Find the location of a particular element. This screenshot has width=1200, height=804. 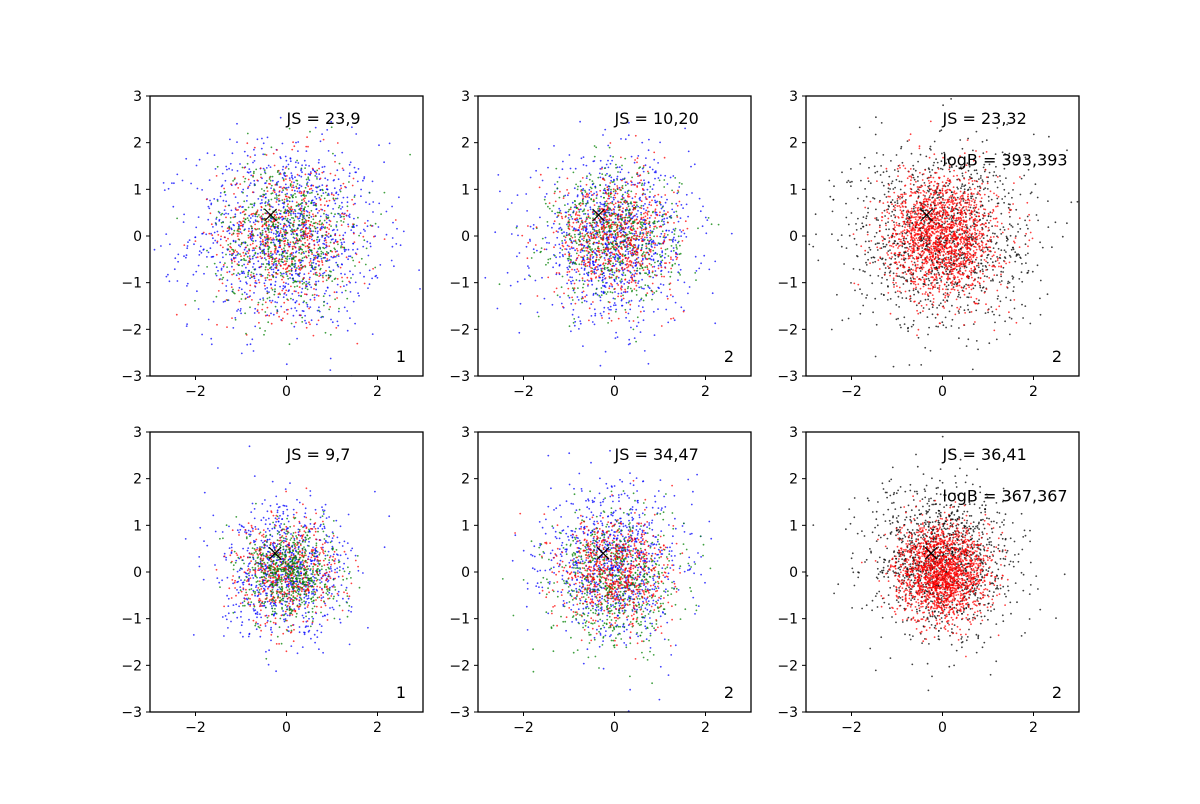

y-tick-label: 3 is located at coordinates (465, 97).